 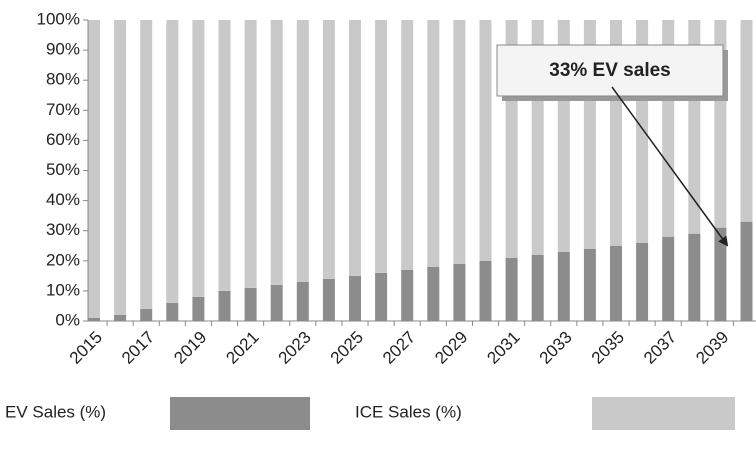 What do you see at coordinates (63, 109) in the screenshot?
I see `y-tick-label: 70%` at bounding box center [63, 109].